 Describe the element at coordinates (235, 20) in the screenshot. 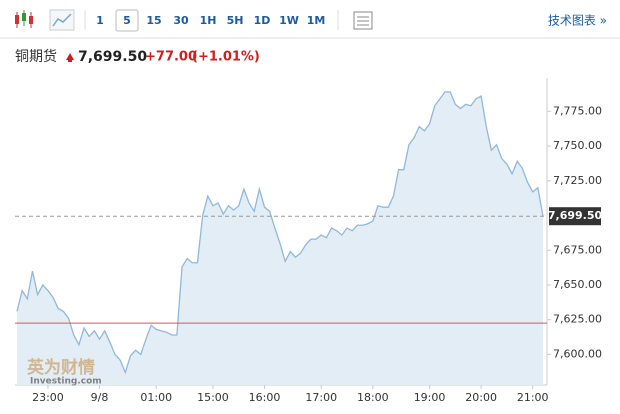

I see `interval-button: 5H` at that location.